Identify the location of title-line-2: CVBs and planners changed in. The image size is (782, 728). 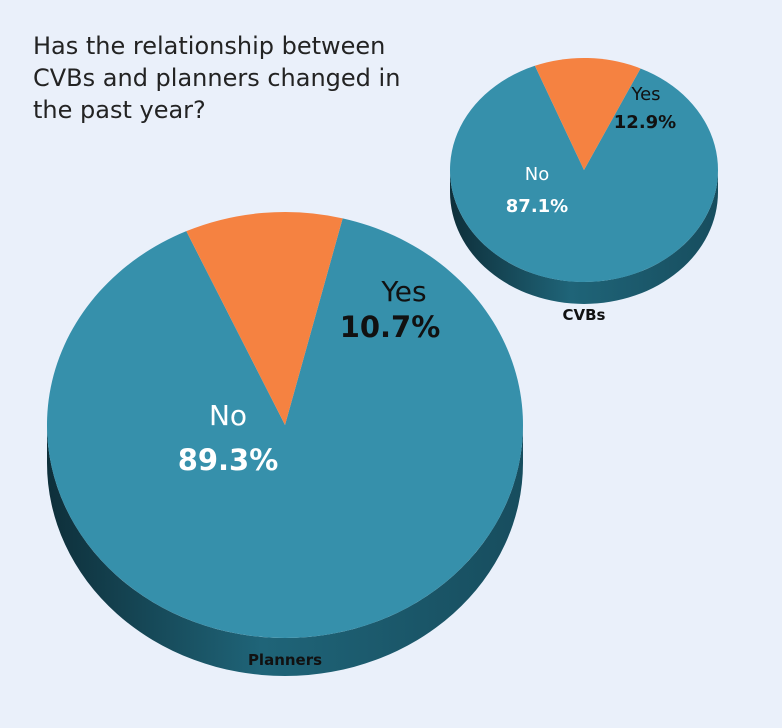
(217, 78).